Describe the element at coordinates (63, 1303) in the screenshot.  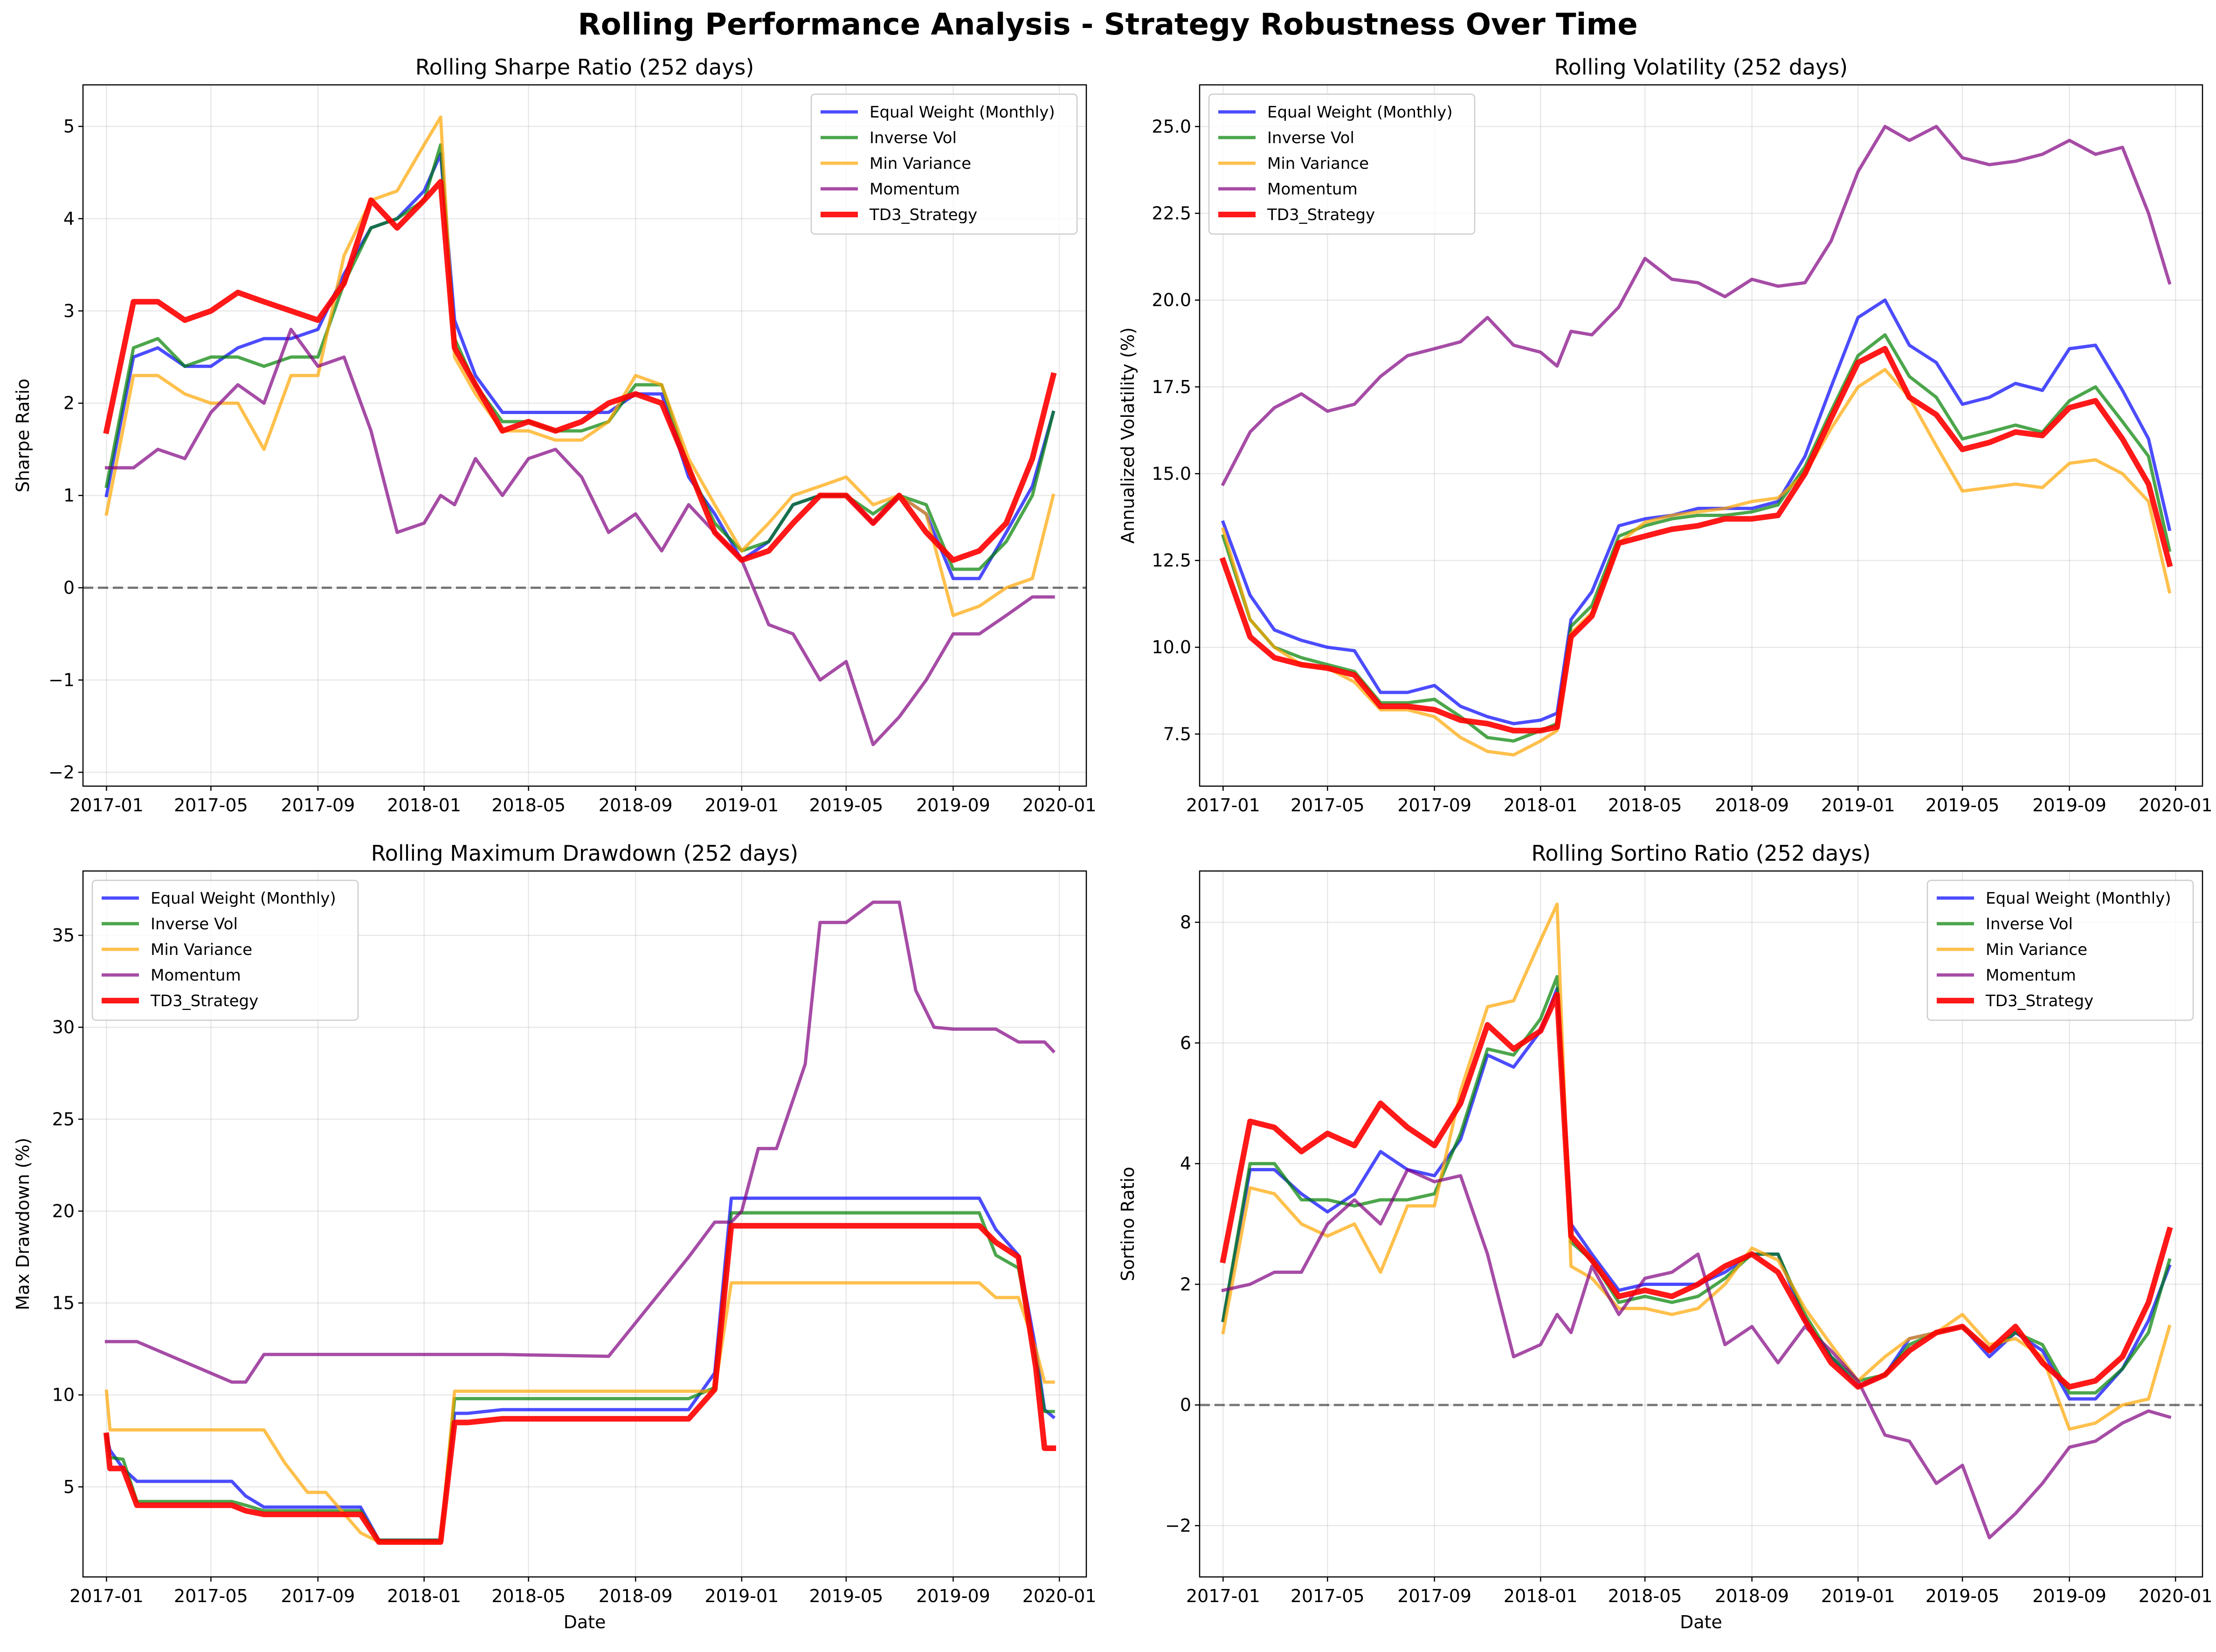
I see `y-tick-label: 15` at that location.